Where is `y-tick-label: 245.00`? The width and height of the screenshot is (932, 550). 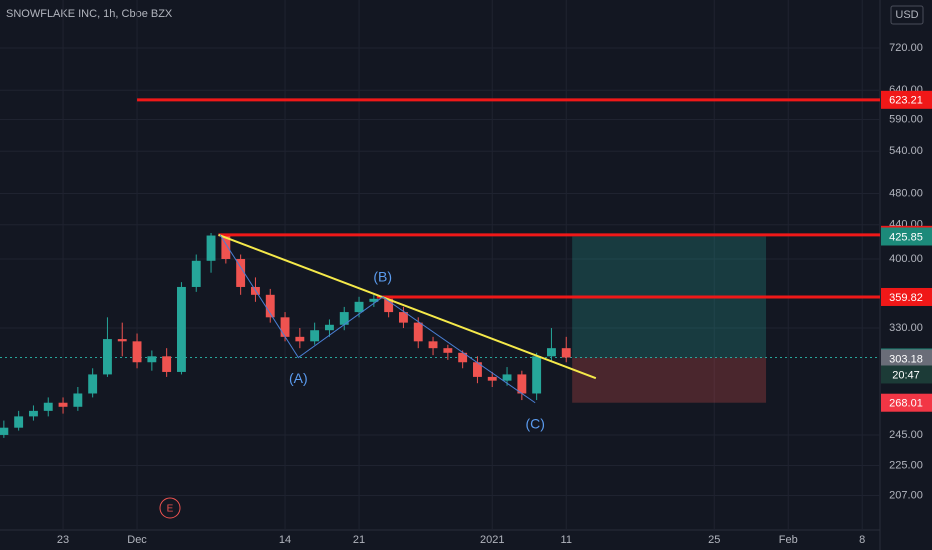 y-tick-label: 245.00 is located at coordinates (906, 435).